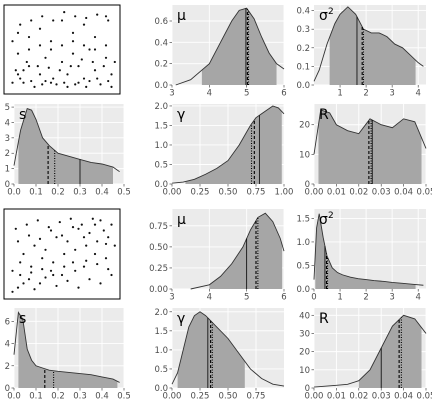 Image resolution: width=432 pixels, height=405 pixels. I want to click on sigma2-bottom-panel-title-superscript: 2, so click(331, 216).